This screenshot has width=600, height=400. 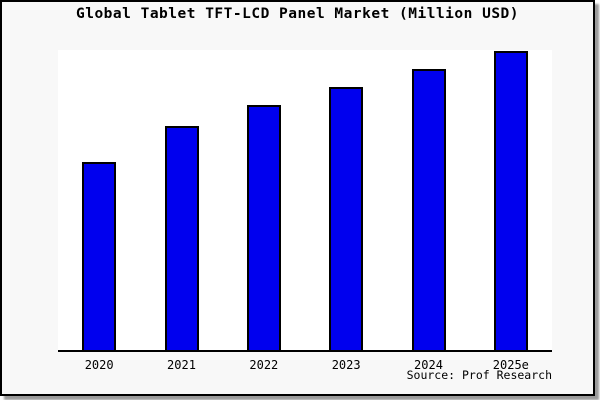 What do you see at coordinates (181, 365) in the screenshot?
I see `x-tick-label-2021: 2021` at bounding box center [181, 365].